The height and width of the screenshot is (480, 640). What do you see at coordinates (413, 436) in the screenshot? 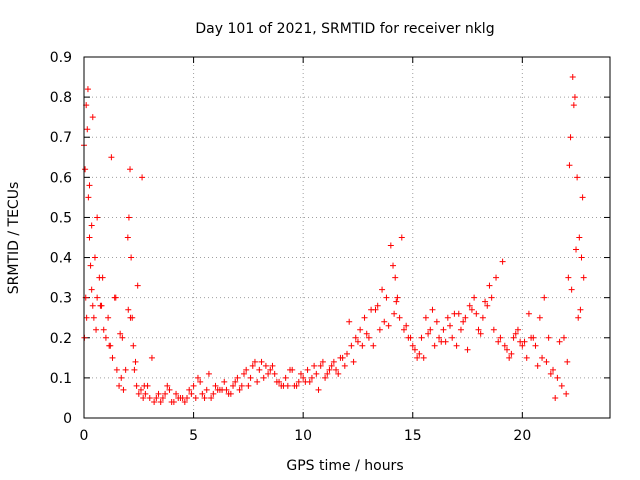
I see `x-tick-label: 15` at bounding box center [413, 436].